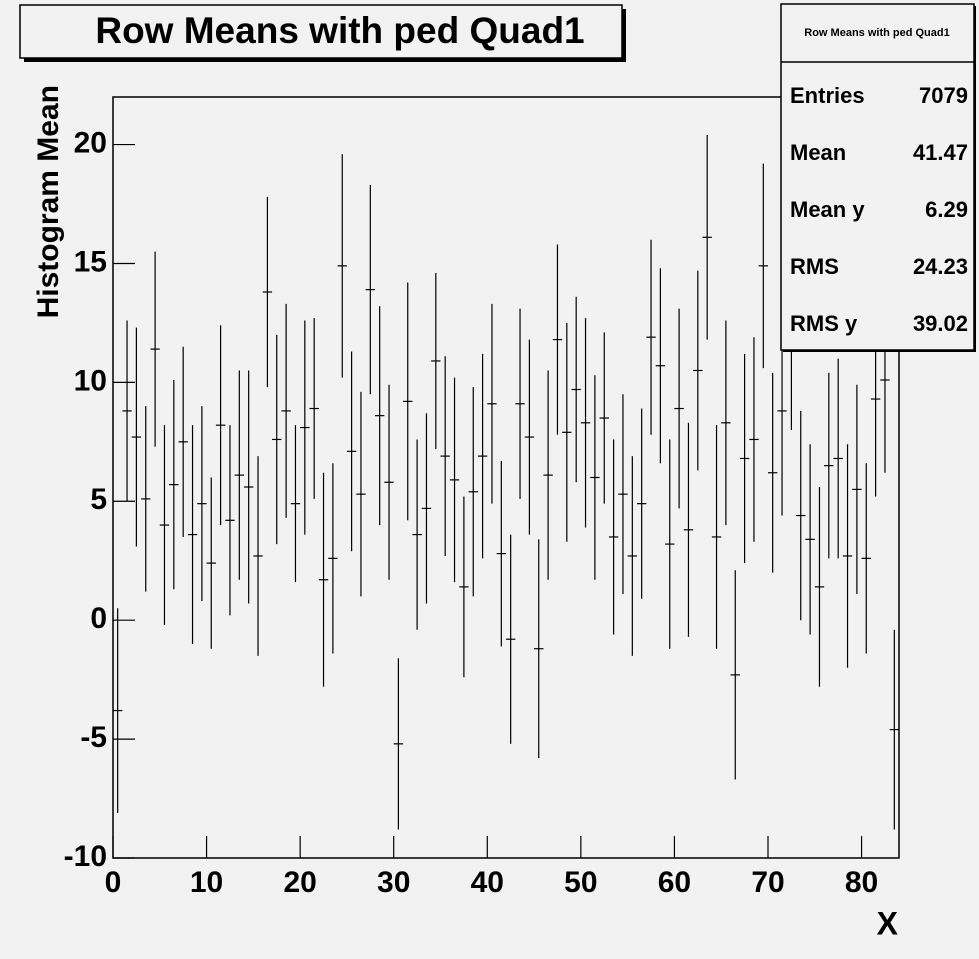  I want to click on x-tick-label: 30, so click(393, 882).